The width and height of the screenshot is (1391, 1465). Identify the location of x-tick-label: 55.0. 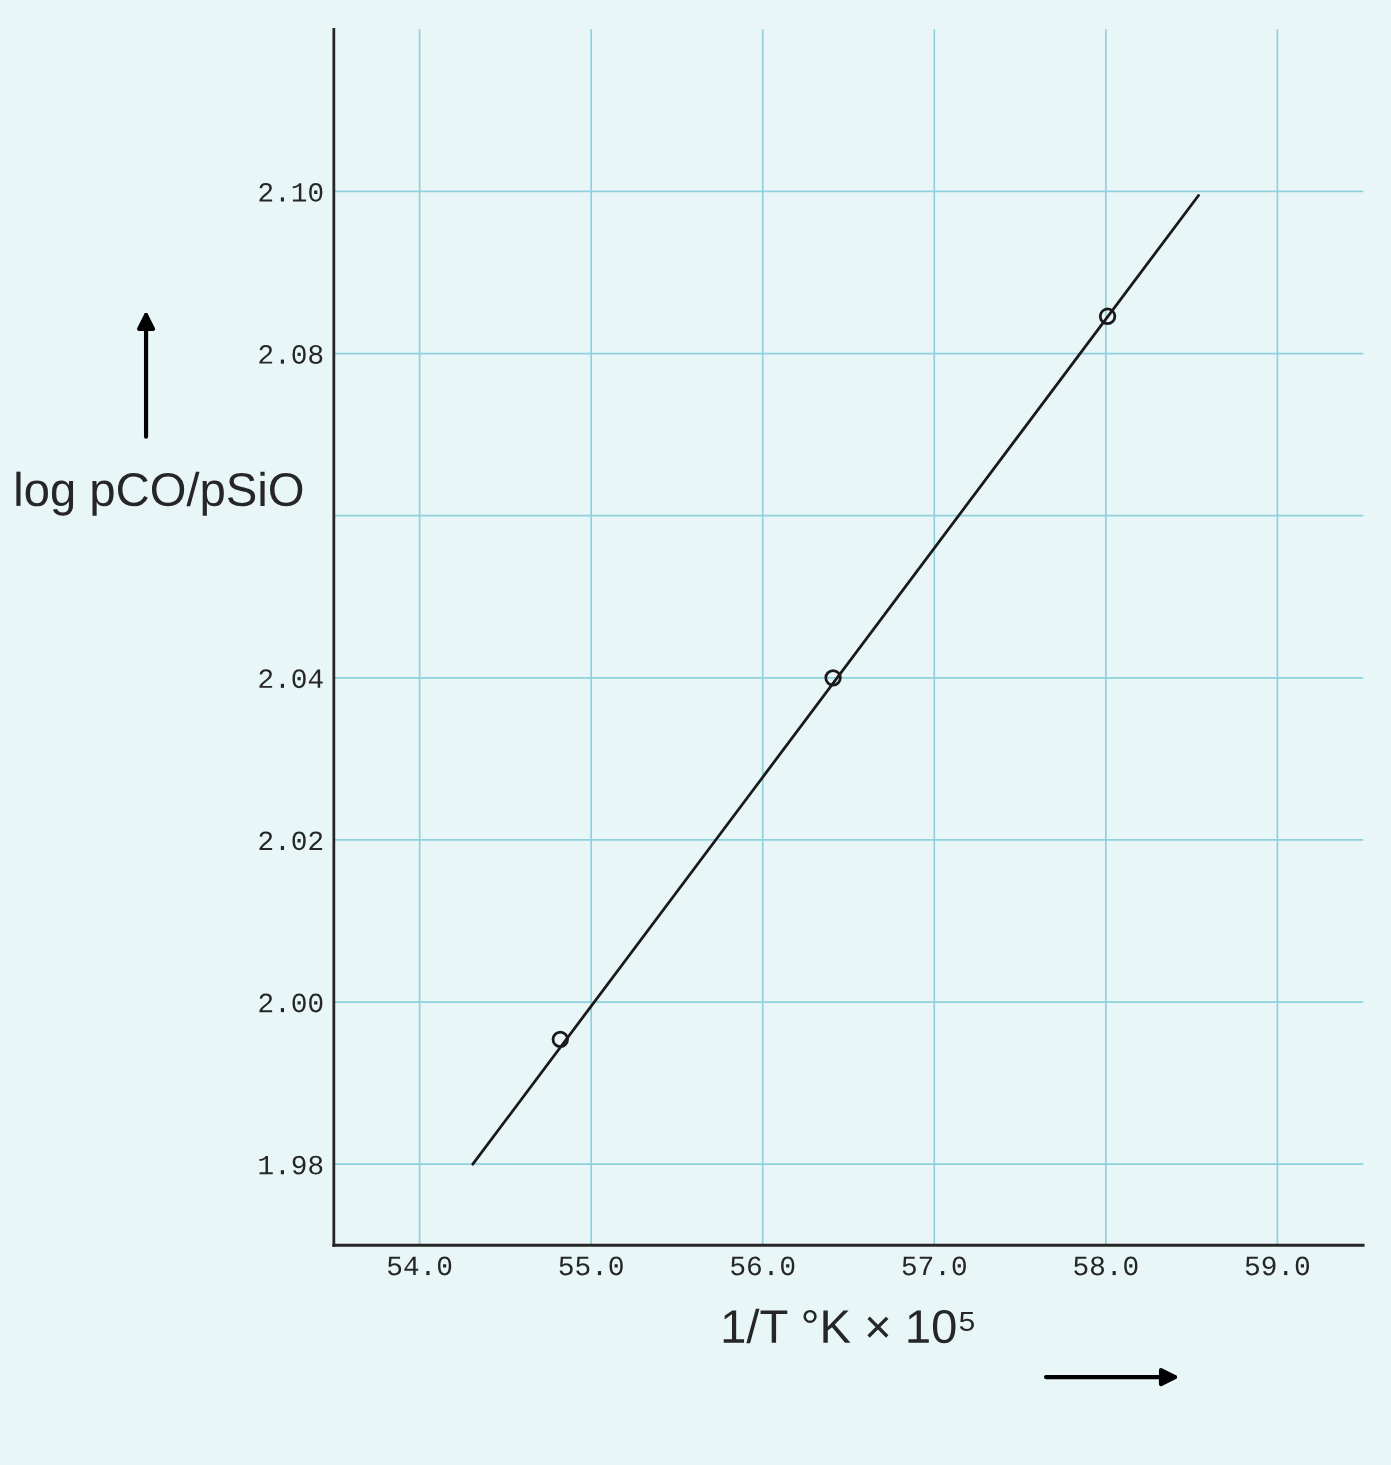
(591, 1266).